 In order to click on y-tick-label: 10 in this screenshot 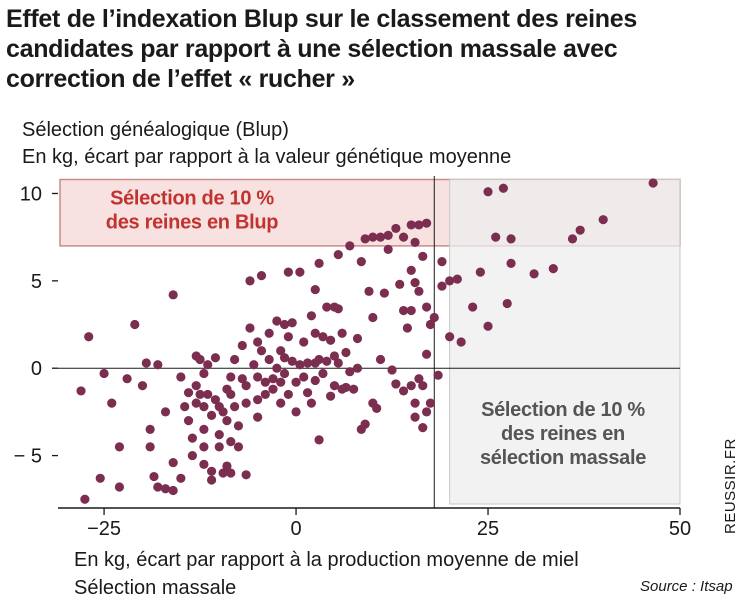, I will do `click(31, 194)`.